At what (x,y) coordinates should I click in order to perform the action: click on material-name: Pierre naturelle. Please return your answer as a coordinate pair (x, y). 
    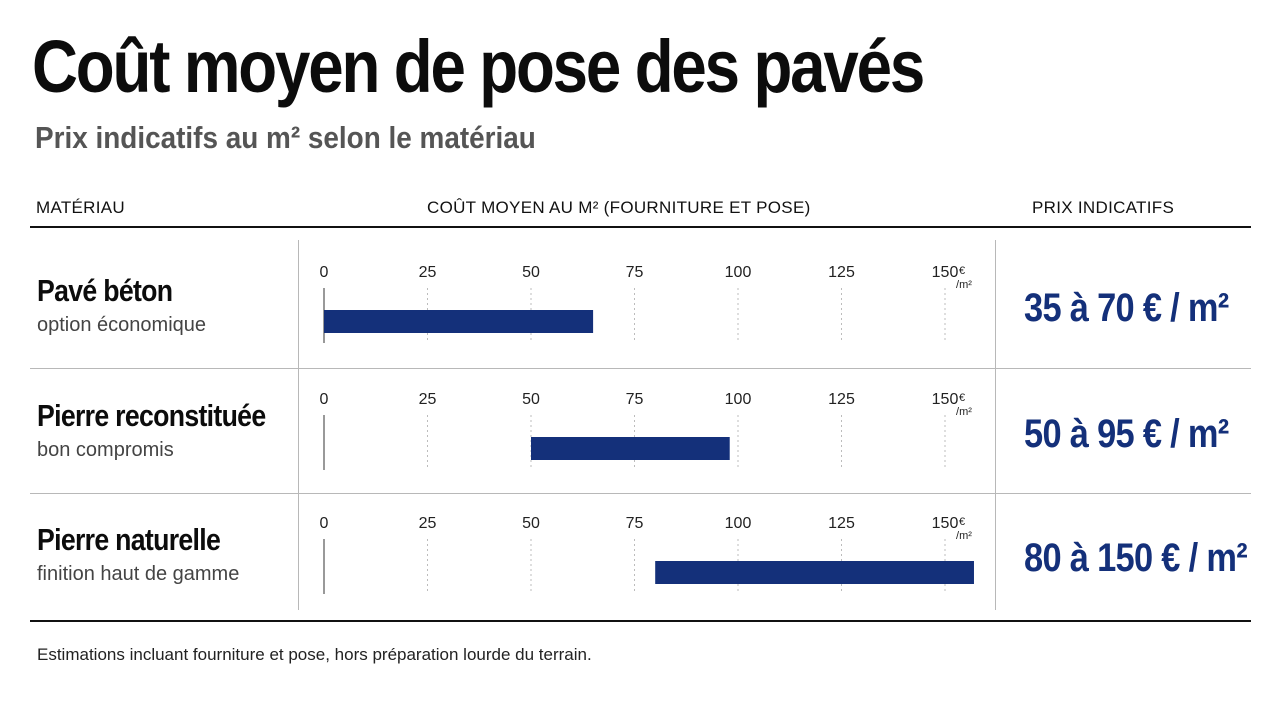
    Looking at the image, I should click on (129, 539).